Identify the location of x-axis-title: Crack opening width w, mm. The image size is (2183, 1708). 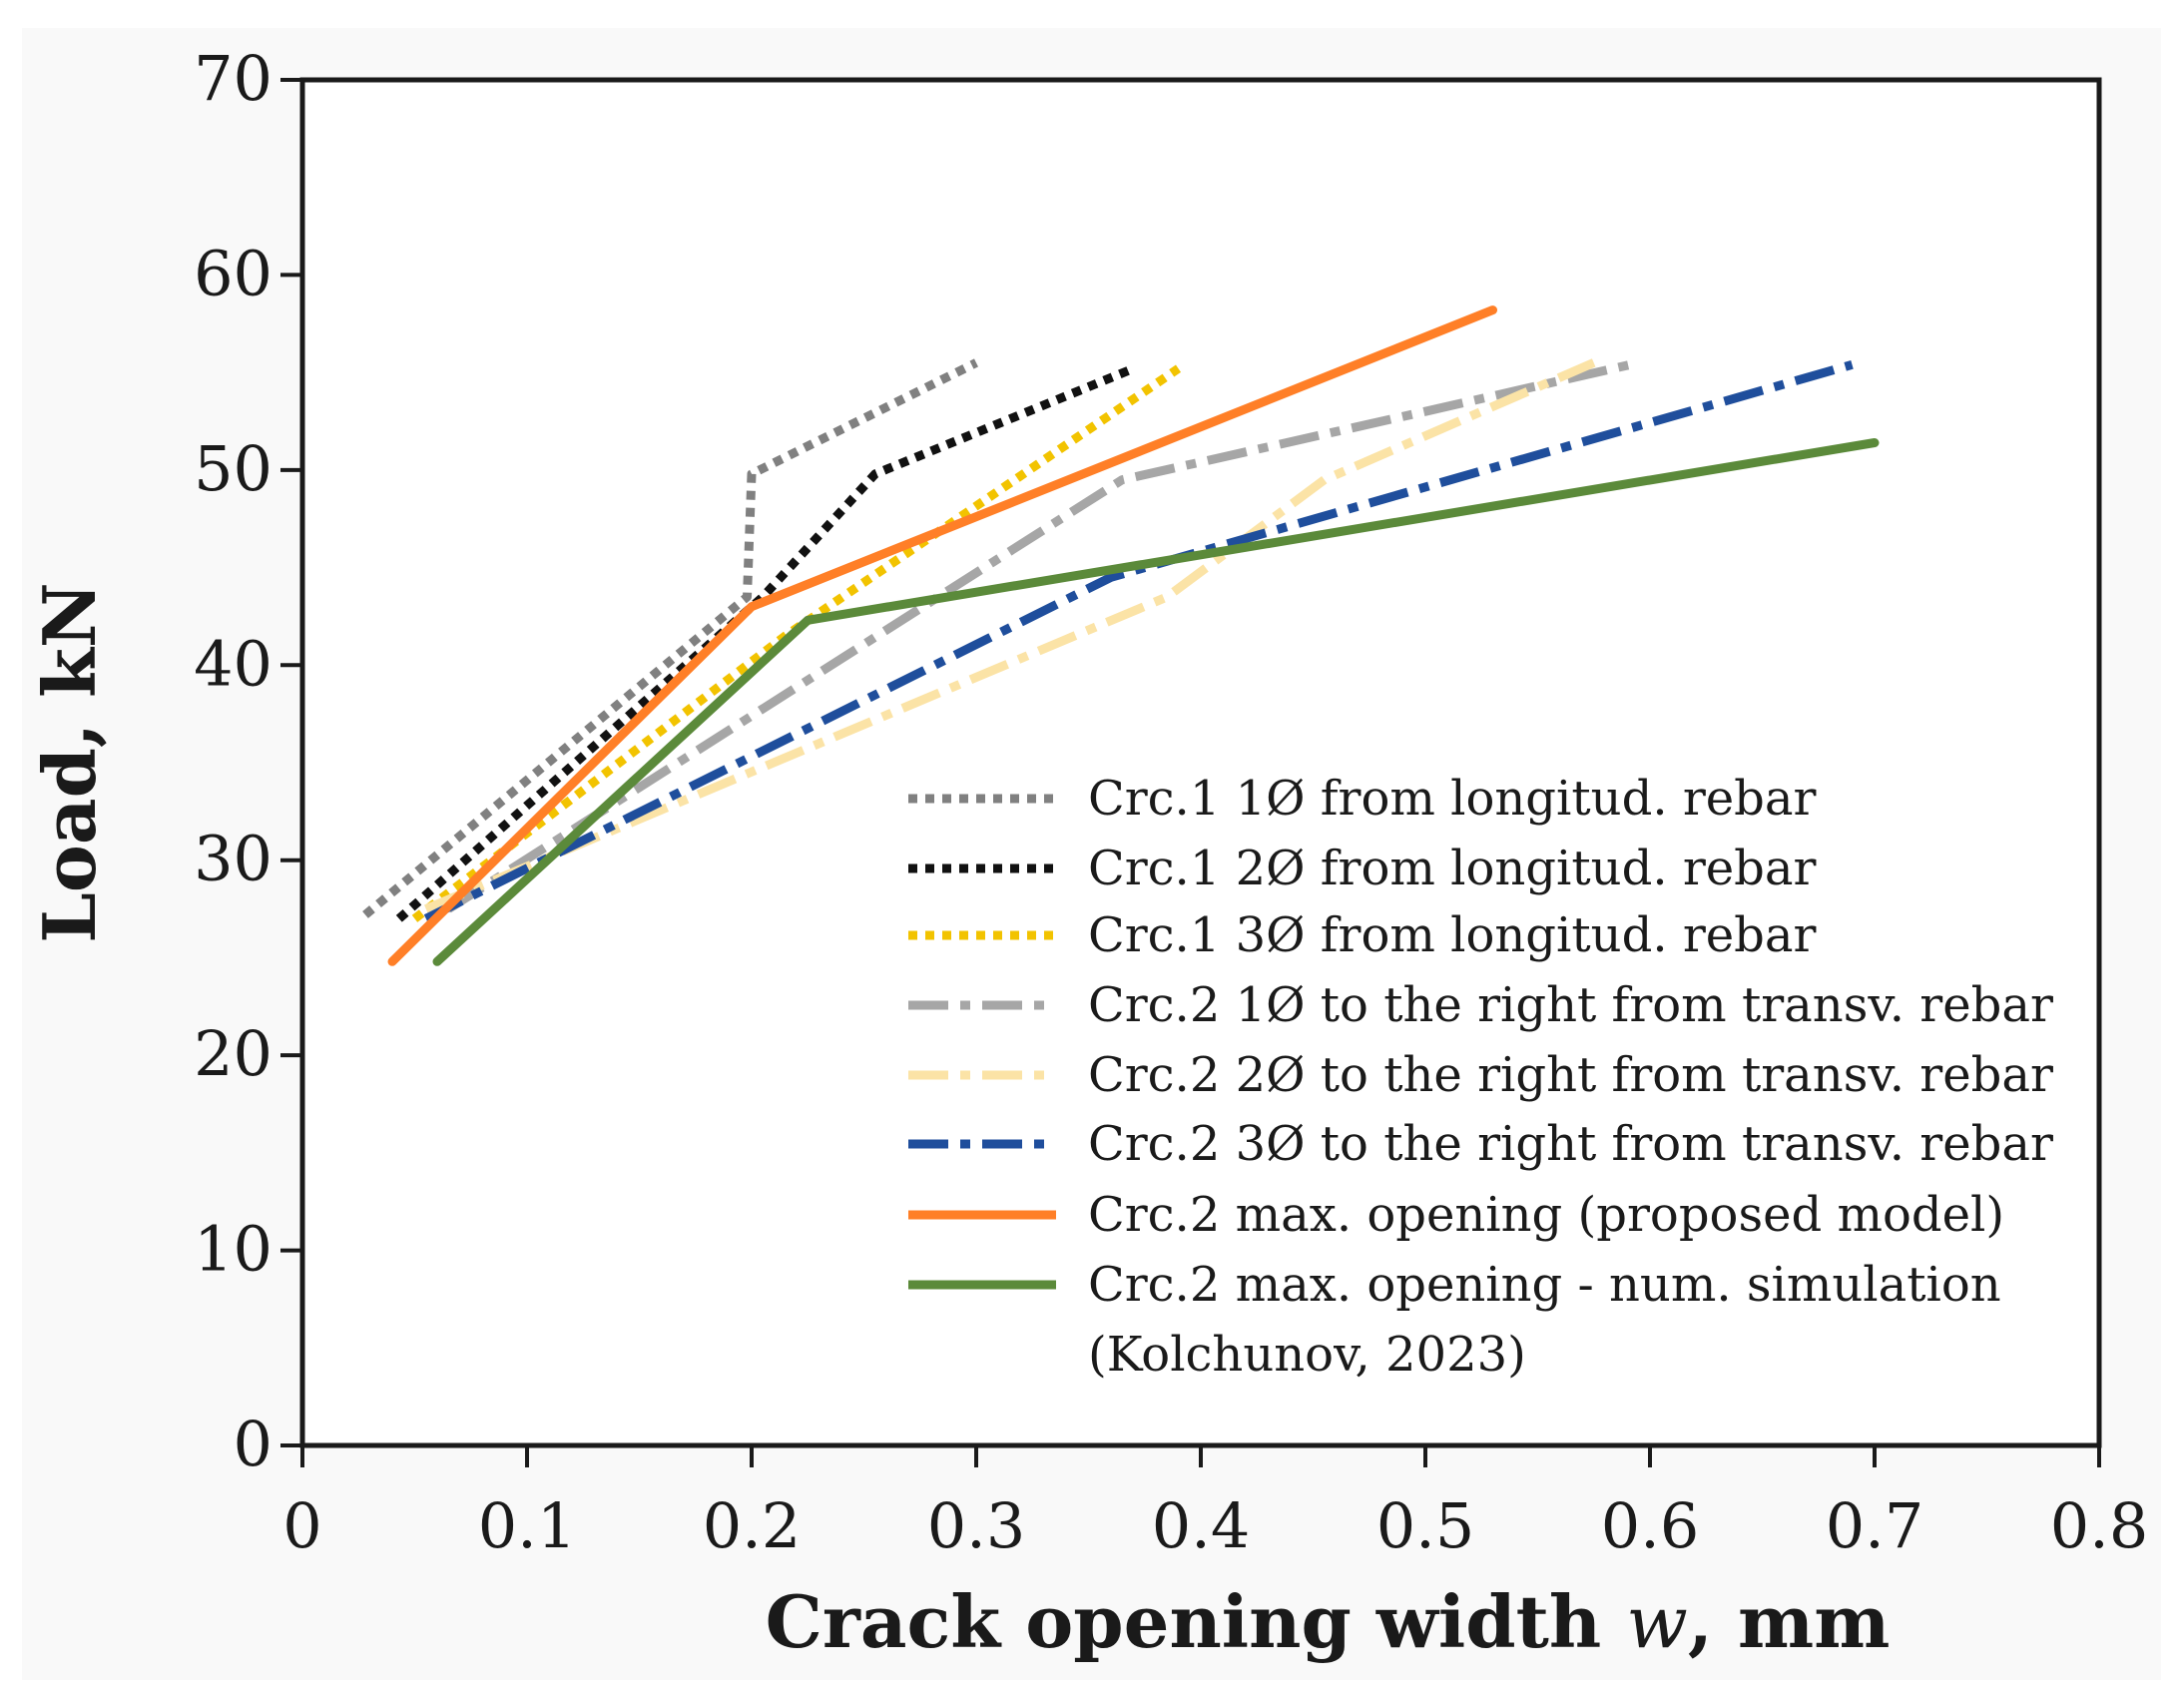
(1328, 1621).